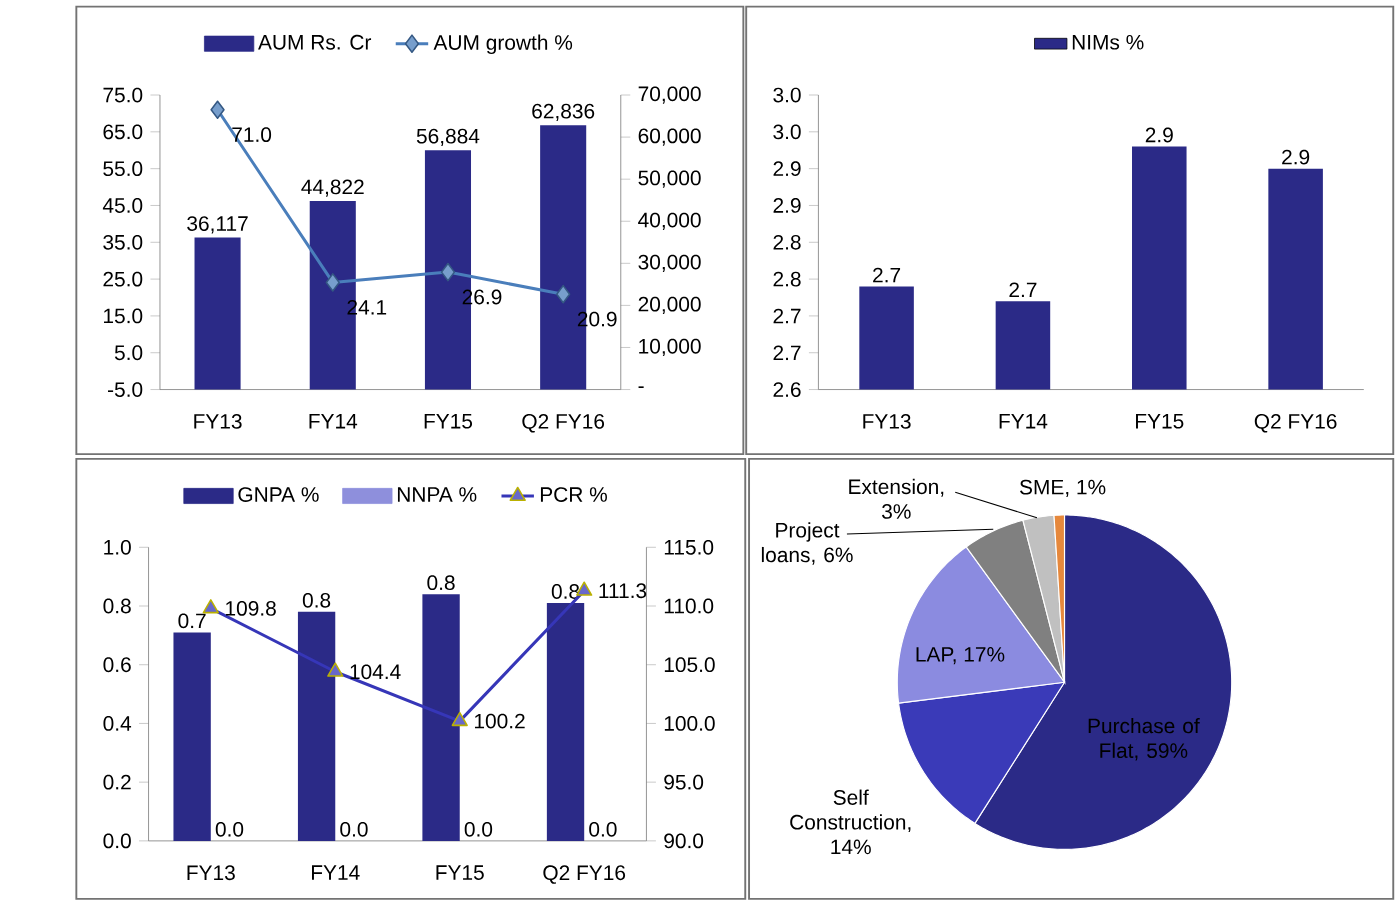 This screenshot has height=902, width=1398. Describe the element at coordinates (123, 169) in the screenshot. I see `y-tick-label: 55.0` at that location.